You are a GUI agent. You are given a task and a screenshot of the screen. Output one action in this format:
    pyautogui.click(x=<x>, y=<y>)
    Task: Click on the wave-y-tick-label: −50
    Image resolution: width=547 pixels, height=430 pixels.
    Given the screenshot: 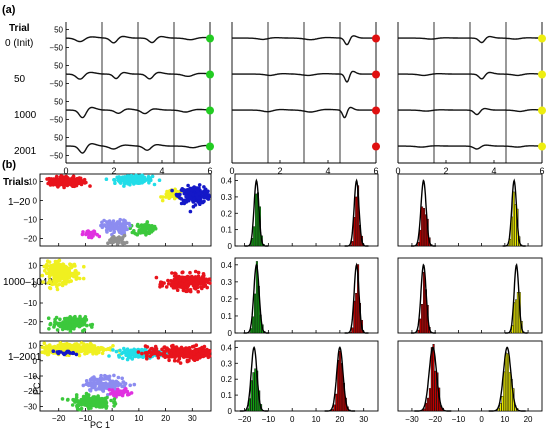 What is the action you would take?
    pyautogui.click(x=56, y=48)
    